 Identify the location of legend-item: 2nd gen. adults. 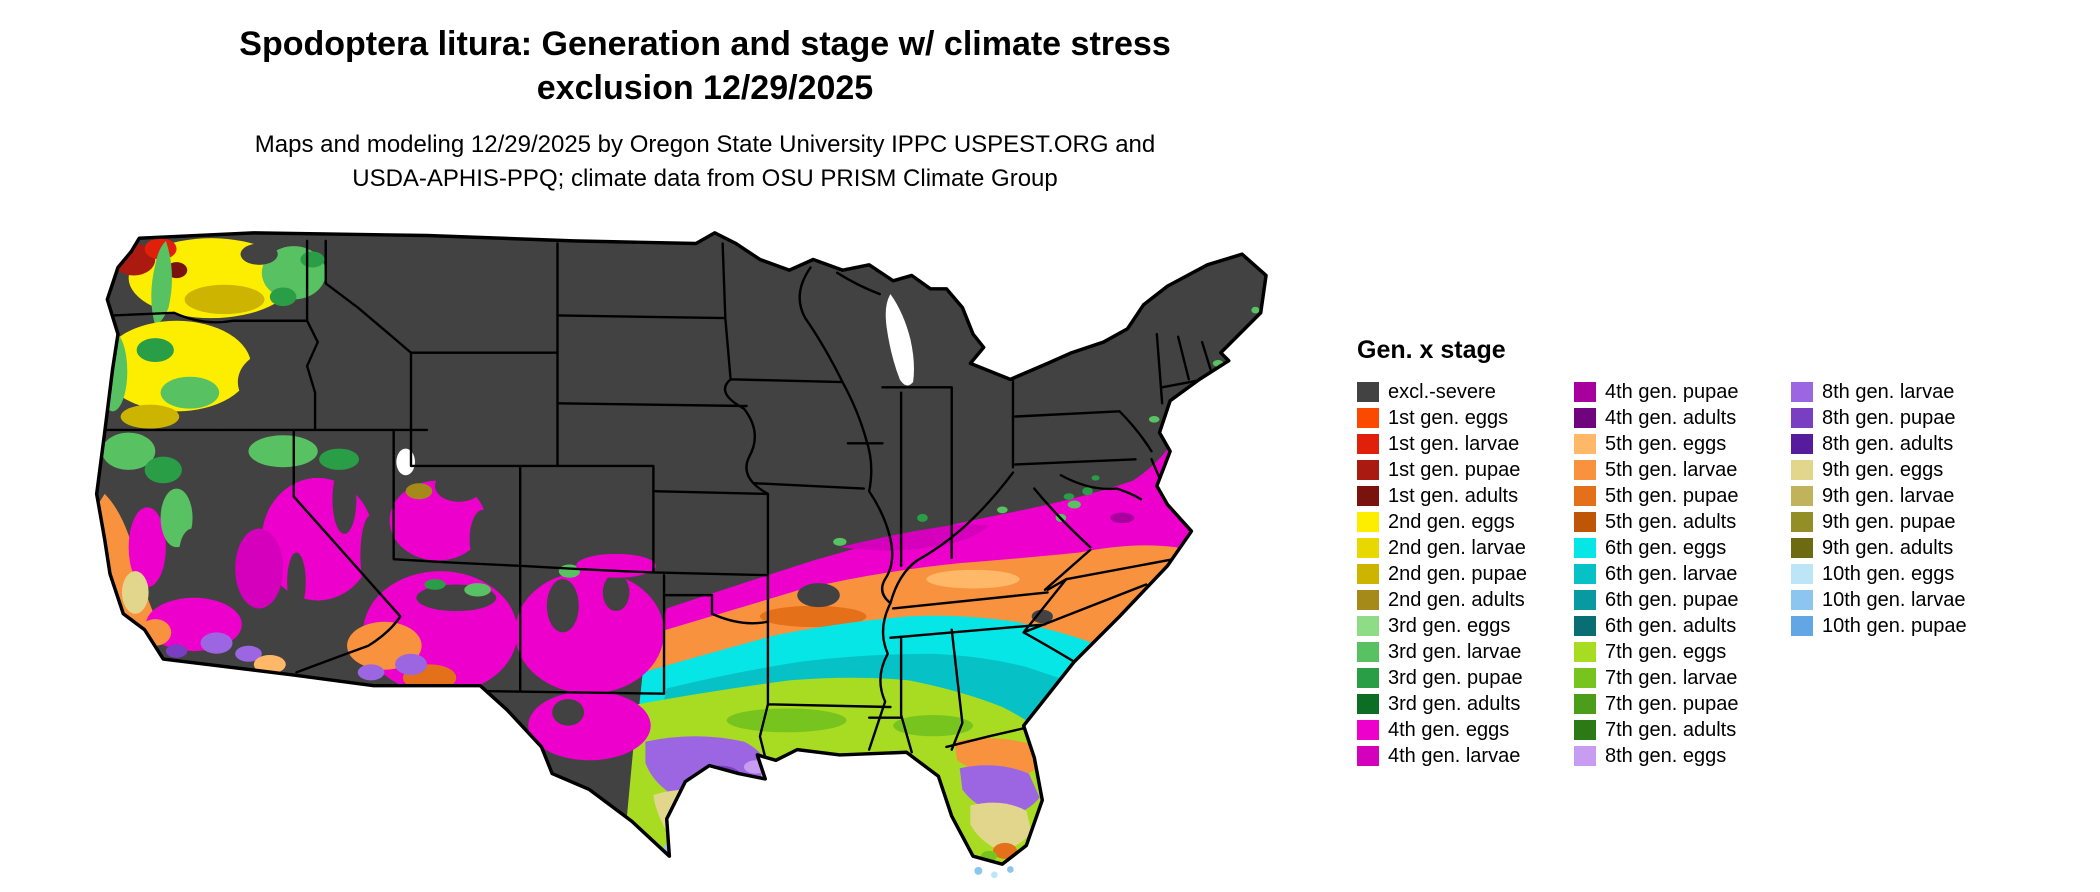
(1465, 600).